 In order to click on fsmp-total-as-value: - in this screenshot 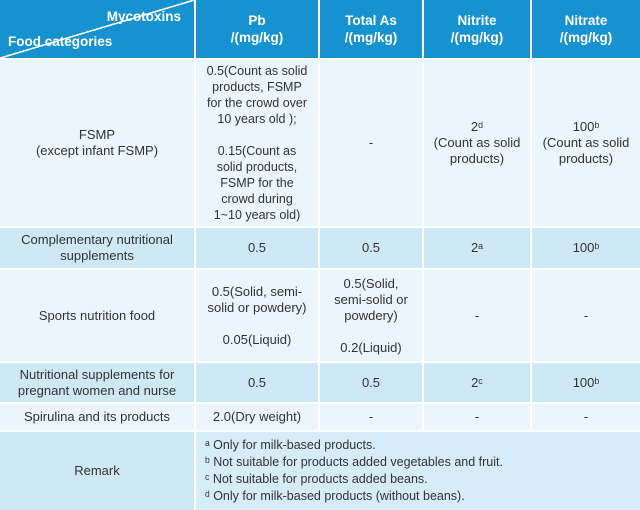, I will do `click(372, 144)`.